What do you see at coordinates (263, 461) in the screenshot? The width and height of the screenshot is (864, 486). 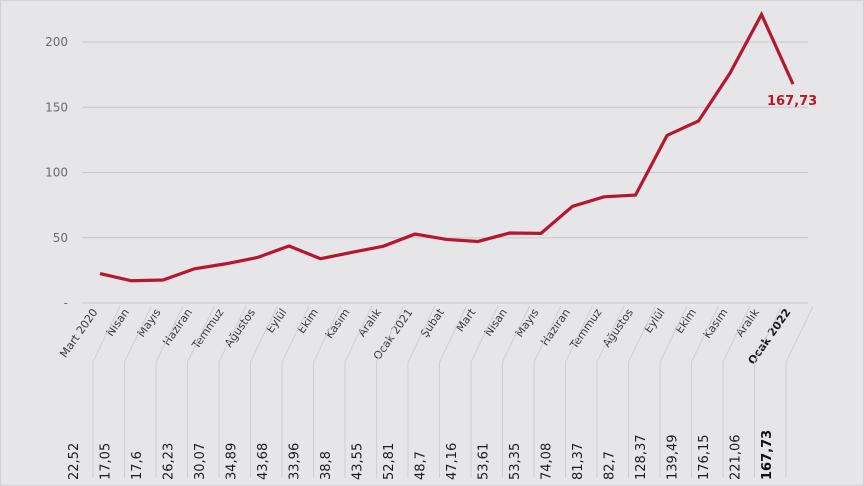 I see `value-label: 43,68` at bounding box center [263, 461].